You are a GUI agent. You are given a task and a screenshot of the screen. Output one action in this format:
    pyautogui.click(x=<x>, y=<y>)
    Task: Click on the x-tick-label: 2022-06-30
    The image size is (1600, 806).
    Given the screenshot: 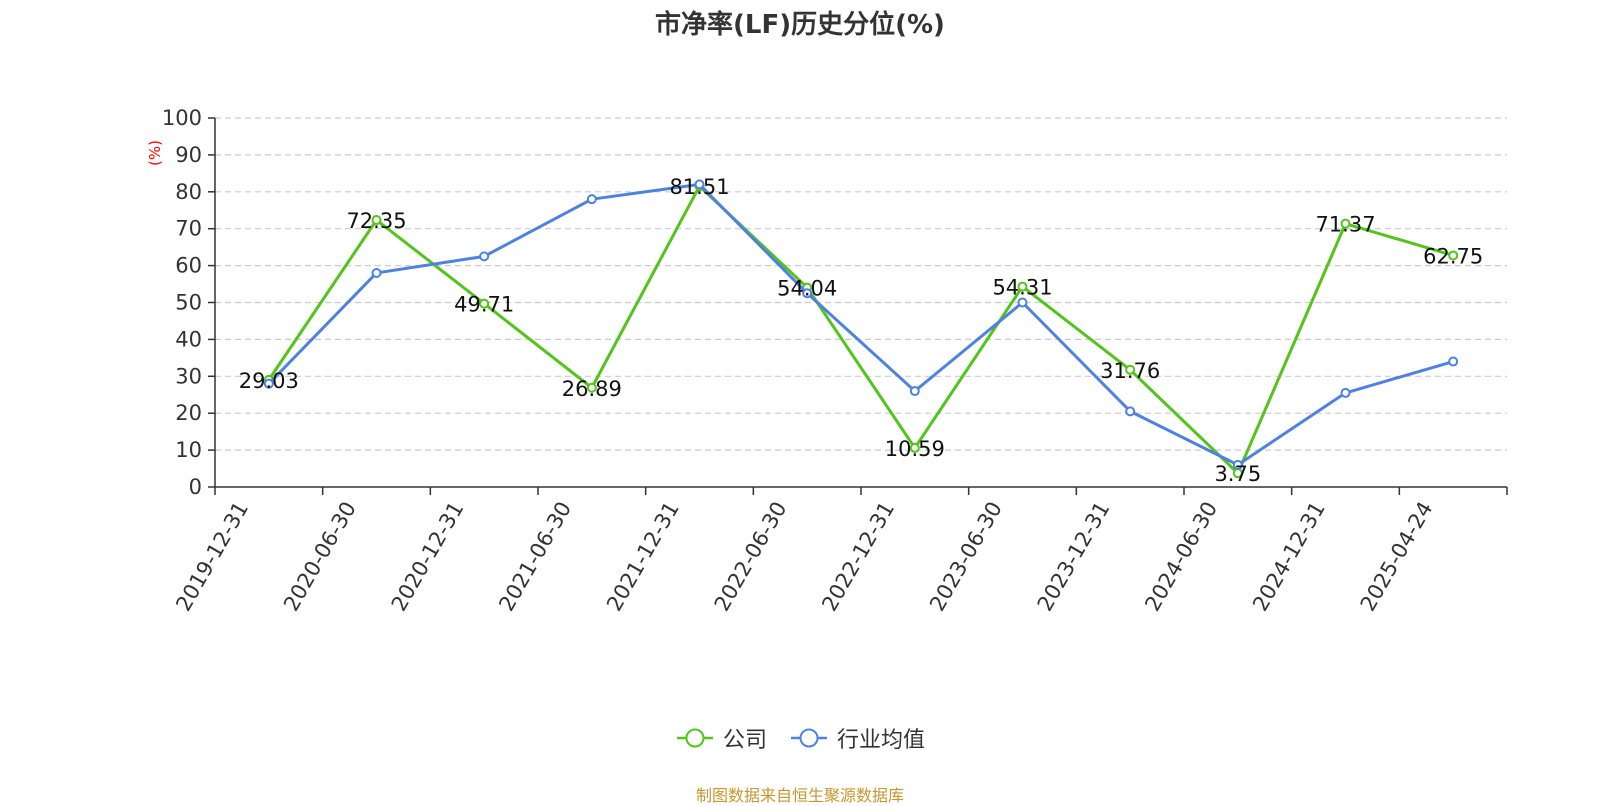 What is the action you would take?
    pyautogui.click(x=751, y=557)
    